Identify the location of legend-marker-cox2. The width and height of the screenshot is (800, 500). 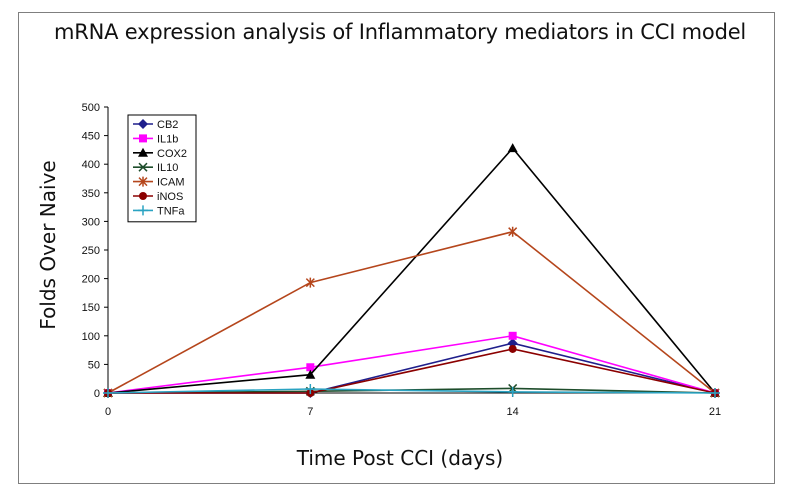
(143, 152).